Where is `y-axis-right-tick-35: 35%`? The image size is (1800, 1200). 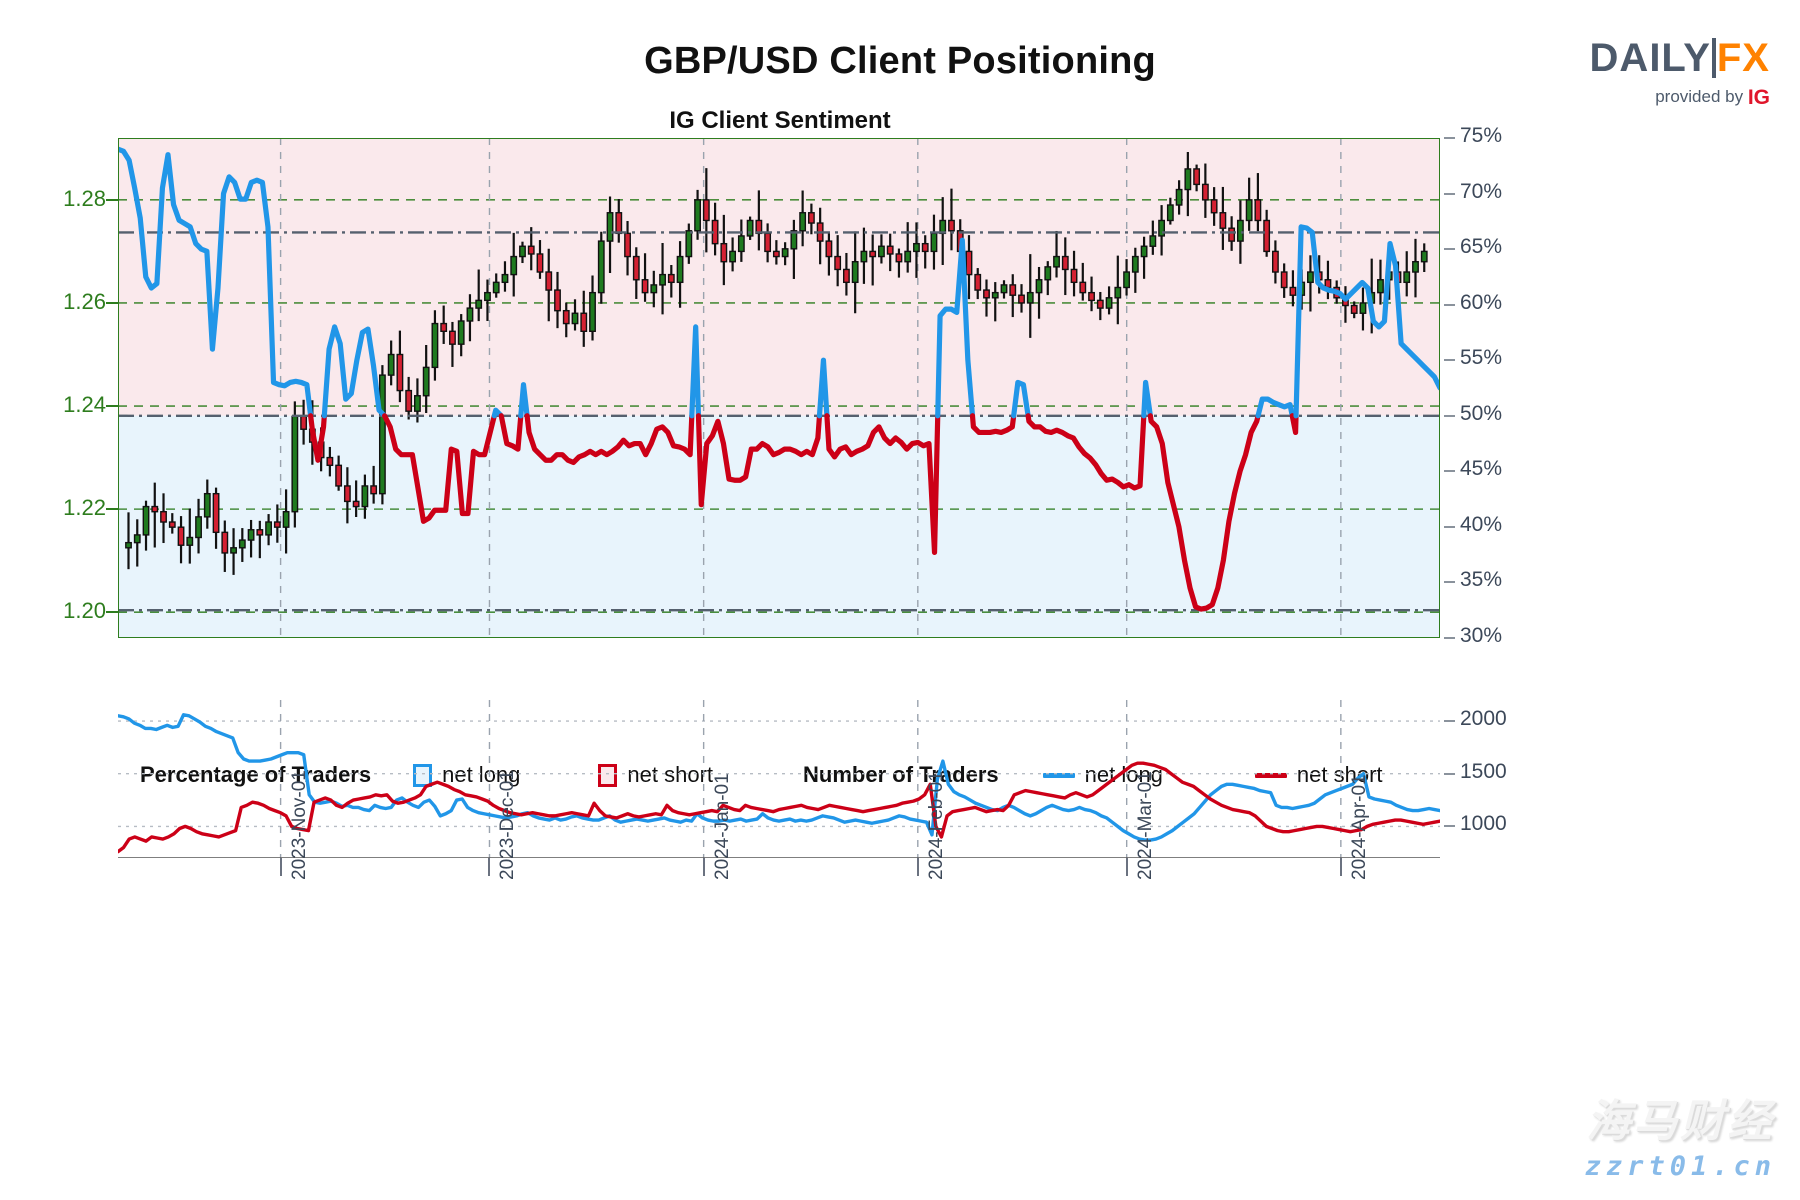
y-axis-right-tick-35: 35% is located at coordinates (1481, 580).